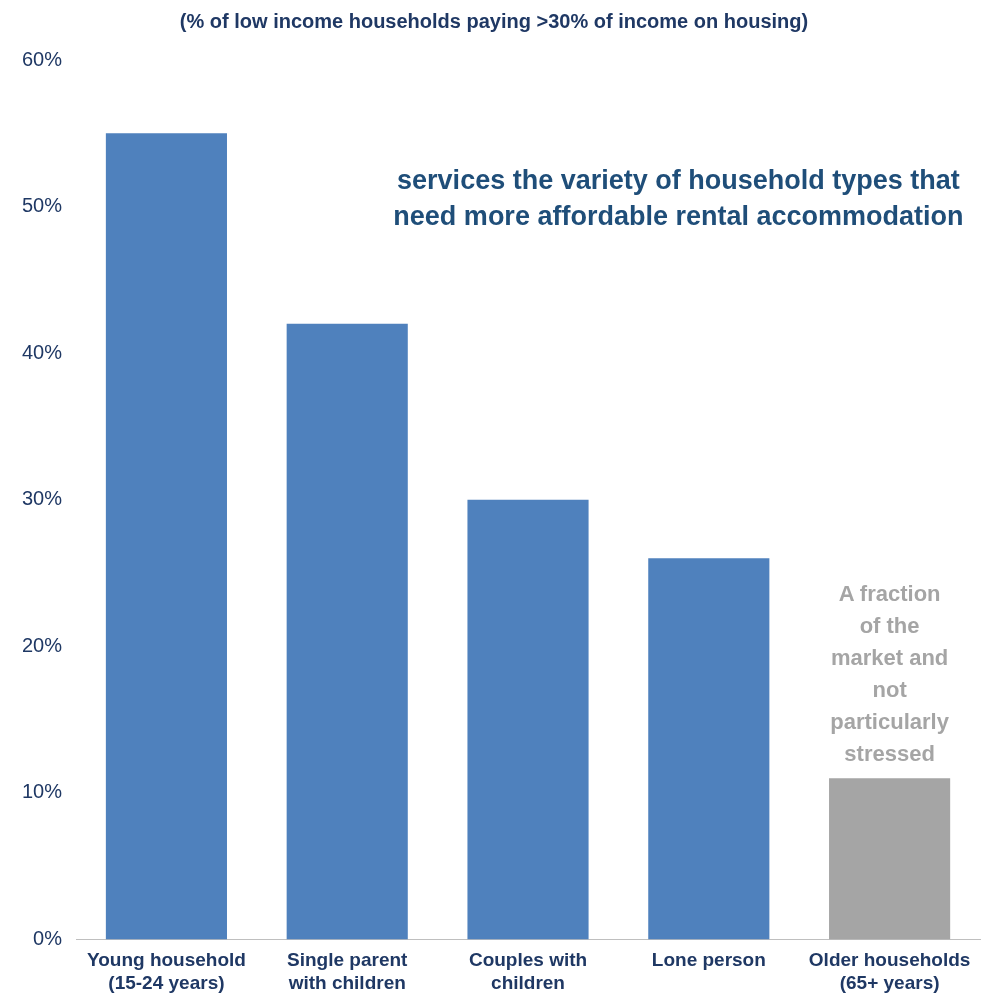 This screenshot has height=1005, width=1000. Describe the element at coordinates (708, 960) in the screenshot. I see `x-tick-label: Lone person` at that location.